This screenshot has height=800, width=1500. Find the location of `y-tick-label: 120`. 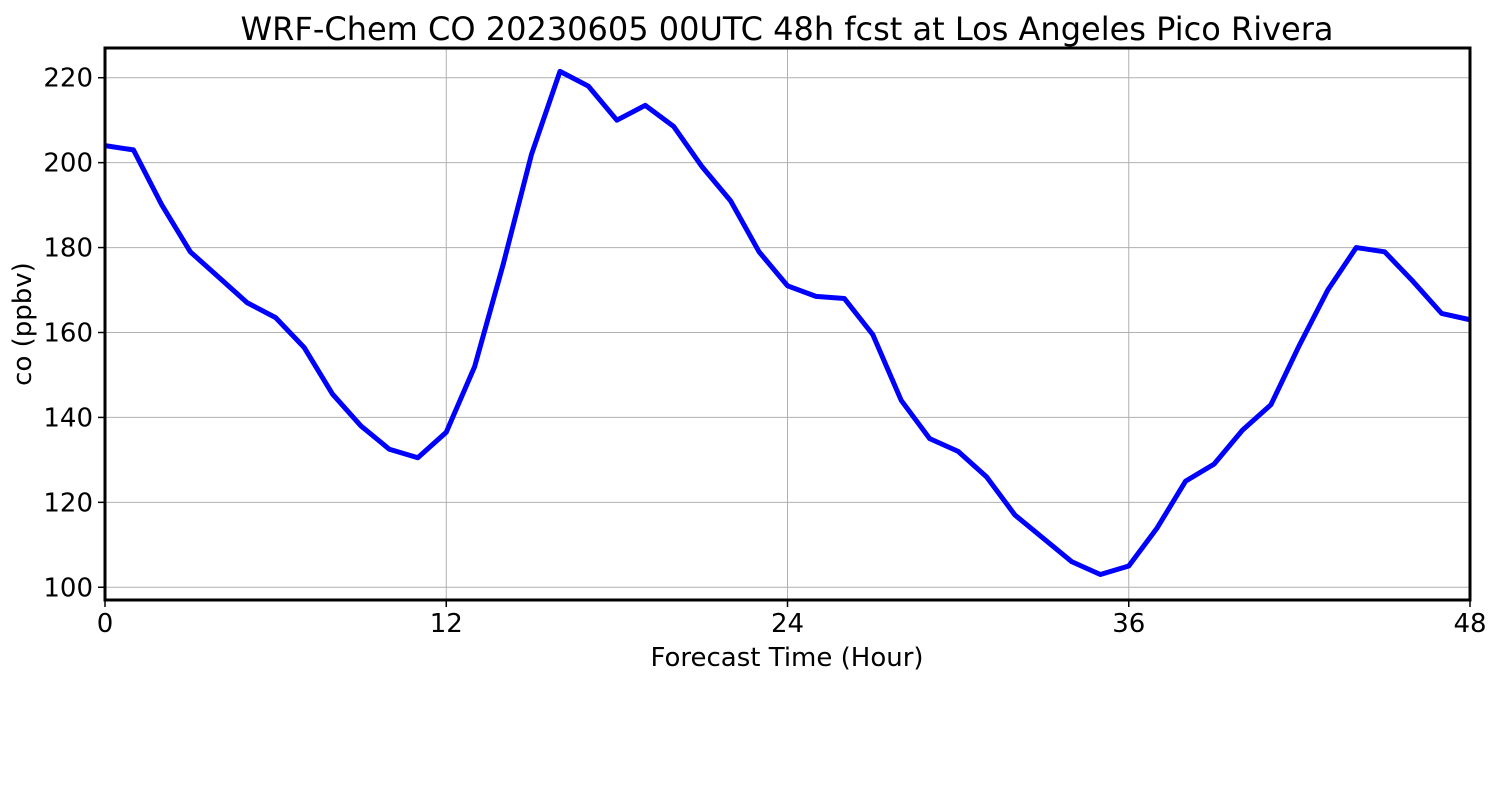

y-tick-label: 120 is located at coordinates (68, 503).